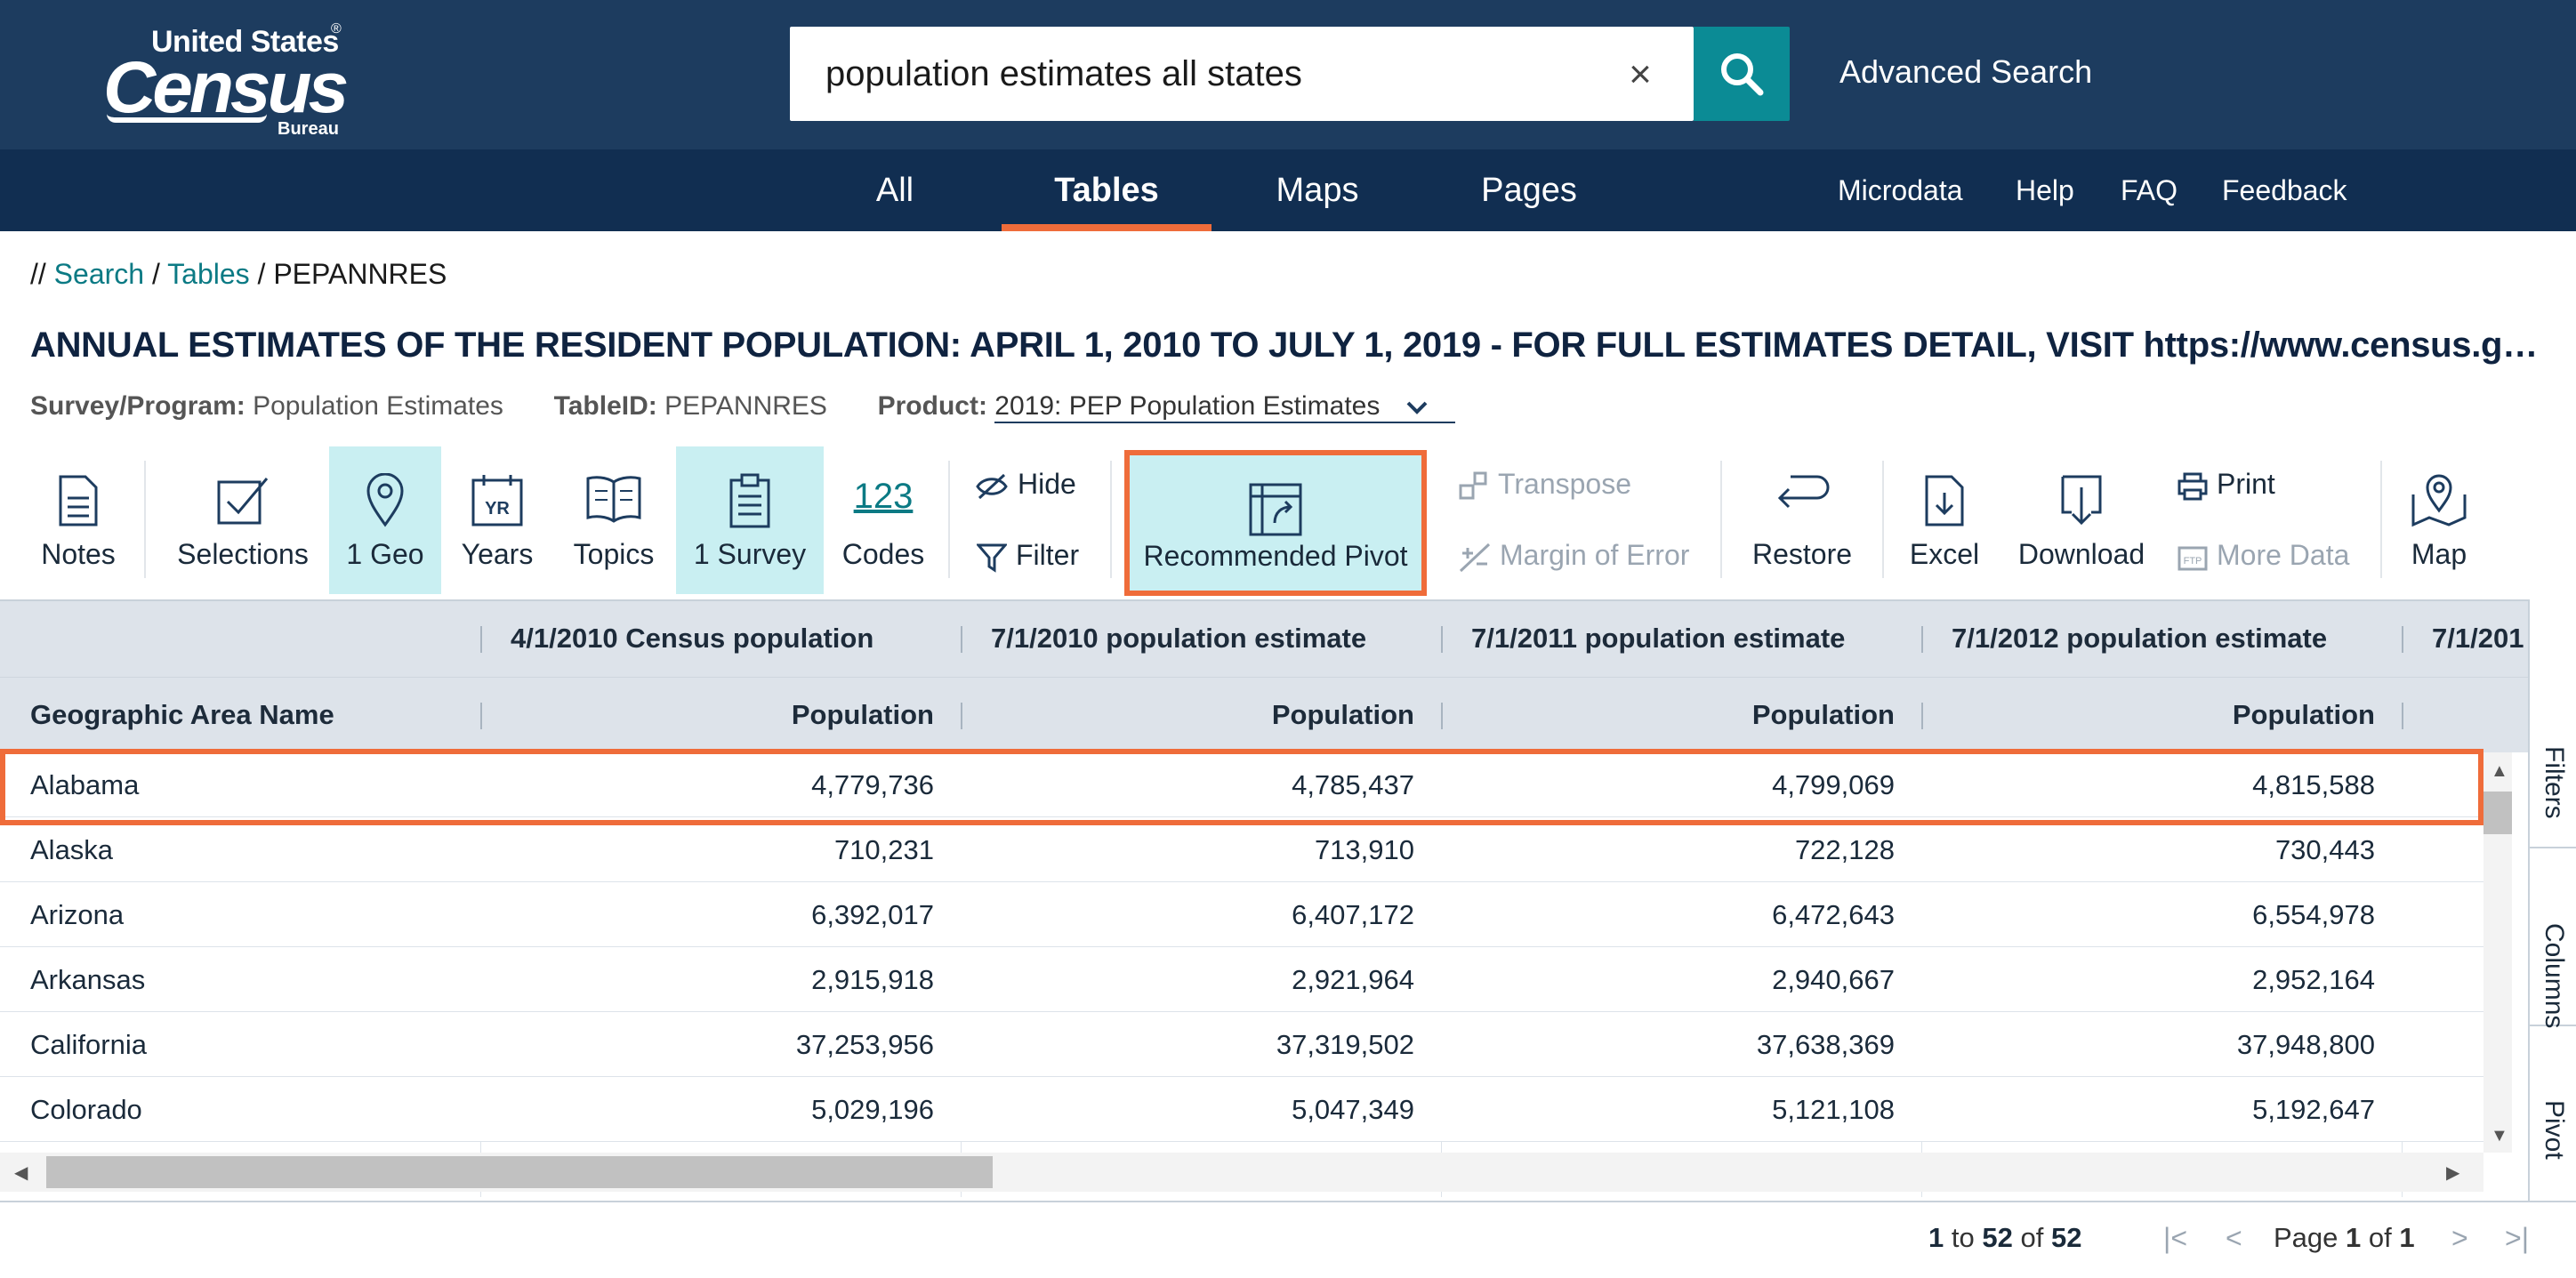 This screenshot has height=1278, width=2576. Describe the element at coordinates (2284, 190) in the screenshot. I see `nav-link-feedback: Feedback` at that location.